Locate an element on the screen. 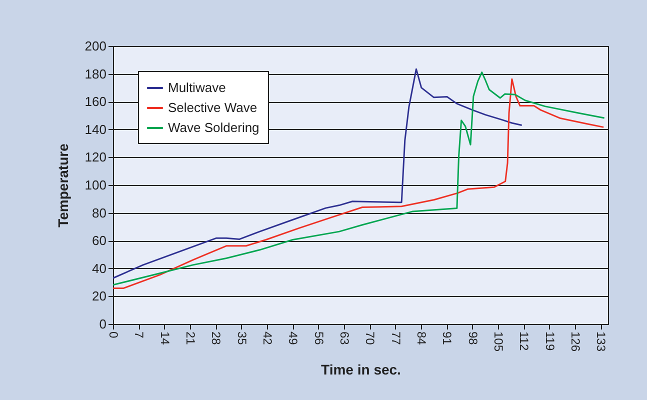  y-tick-label: 40 is located at coordinates (99, 268).